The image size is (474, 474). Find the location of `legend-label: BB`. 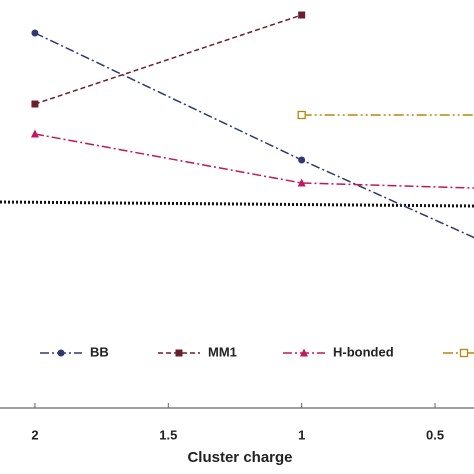

legend-label: BB is located at coordinates (99, 351).